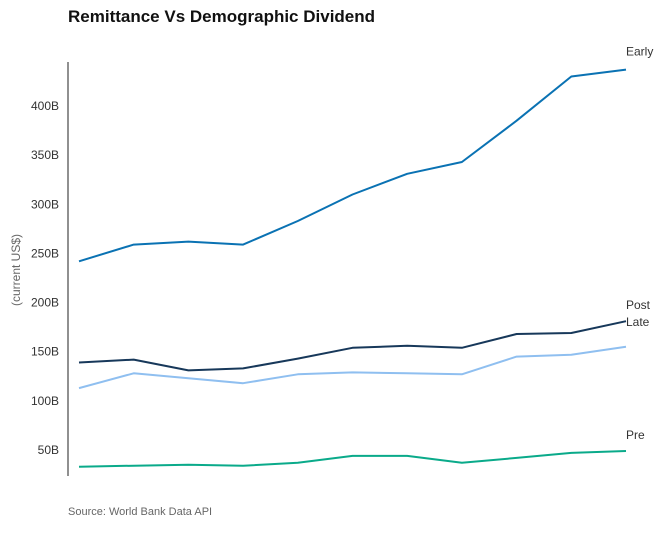 The height and width of the screenshot is (542, 661). What do you see at coordinates (140, 512) in the screenshot?
I see `chart-source: Source: World Bank Data API` at bounding box center [140, 512].